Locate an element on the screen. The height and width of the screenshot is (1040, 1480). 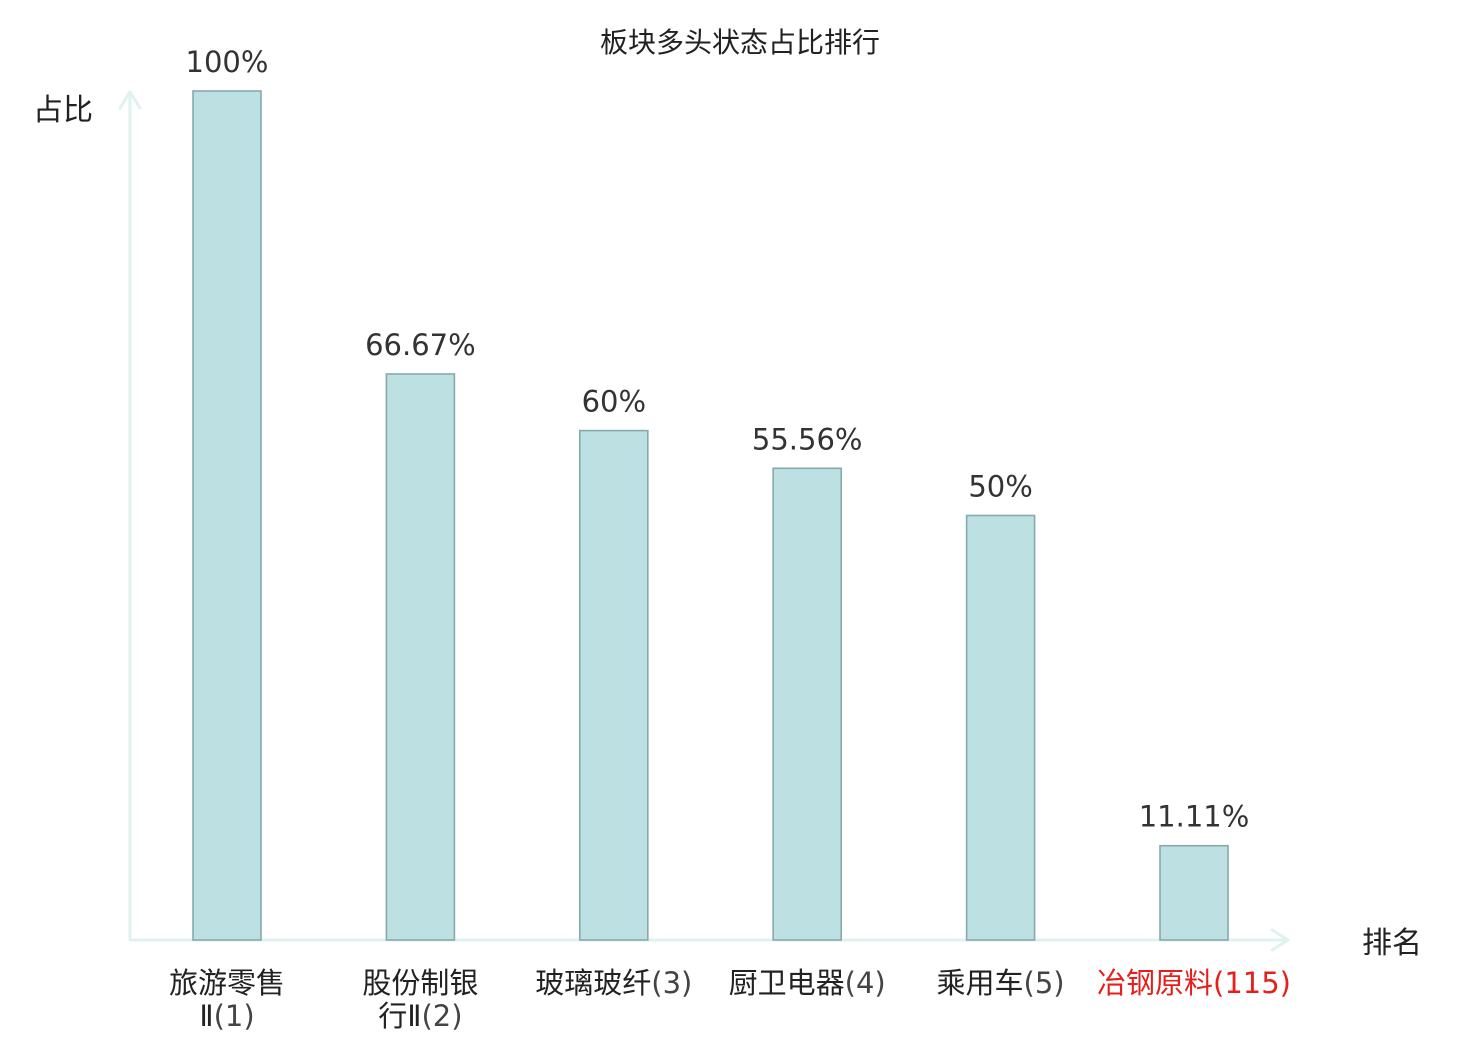
chart-title: 板块多头状态占比排行 is located at coordinates (740, 42).